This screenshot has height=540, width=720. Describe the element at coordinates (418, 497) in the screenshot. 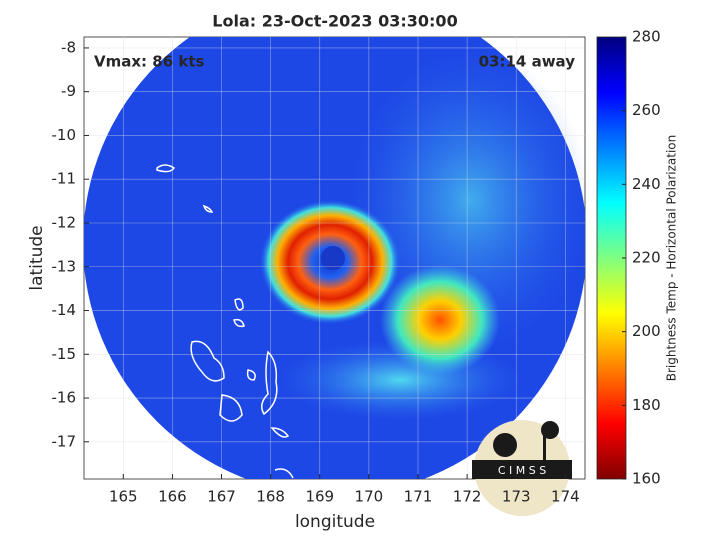

I see `x-tick-label: 171` at that location.